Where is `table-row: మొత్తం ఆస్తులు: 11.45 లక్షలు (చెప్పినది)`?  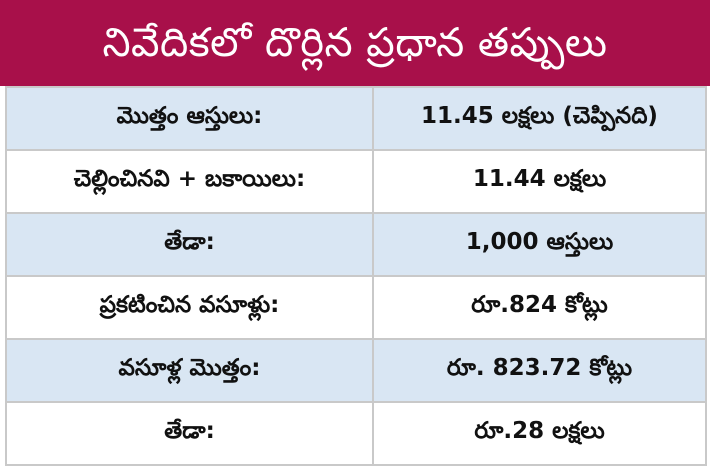 table-row: మొత్తం ఆస్తులు: 11.45 లక్షలు (చెప్పినది) is located at coordinates (356, 118).